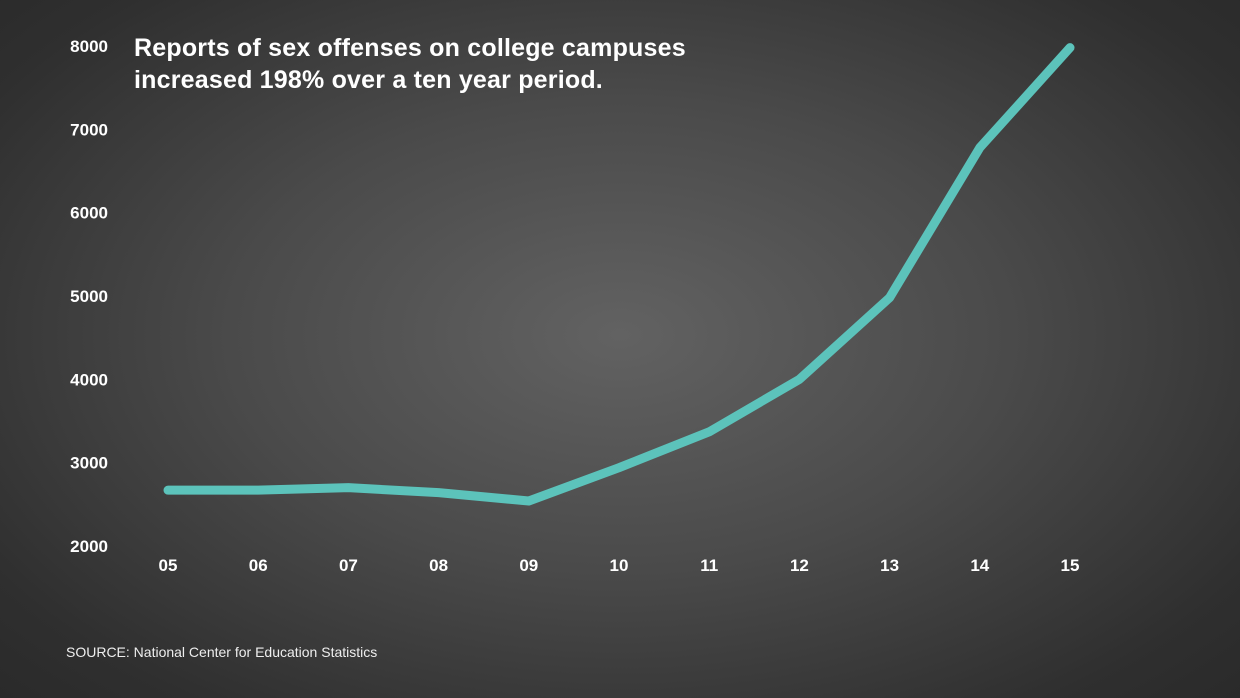 This screenshot has width=1240, height=698. What do you see at coordinates (619, 565) in the screenshot?
I see `x-tick-label: 10` at bounding box center [619, 565].